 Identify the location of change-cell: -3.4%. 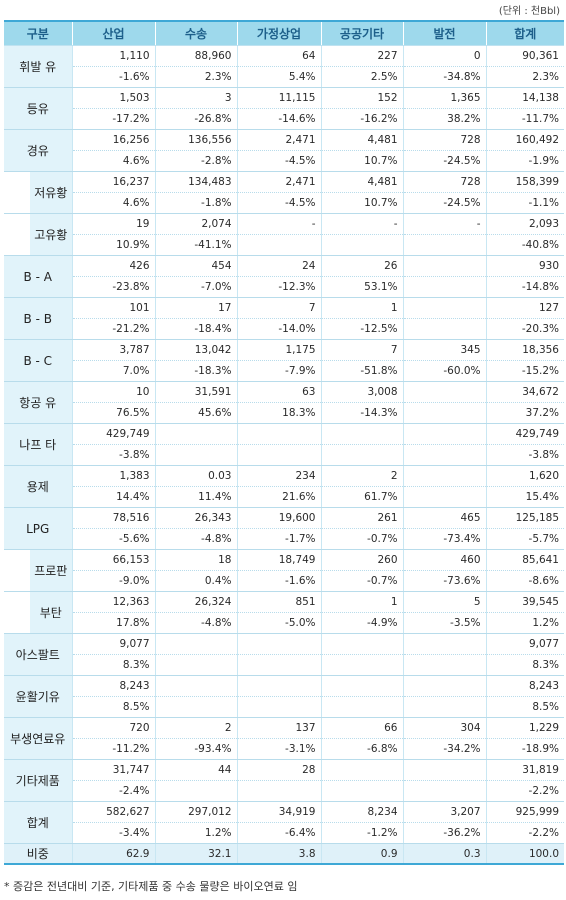
(113, 833).